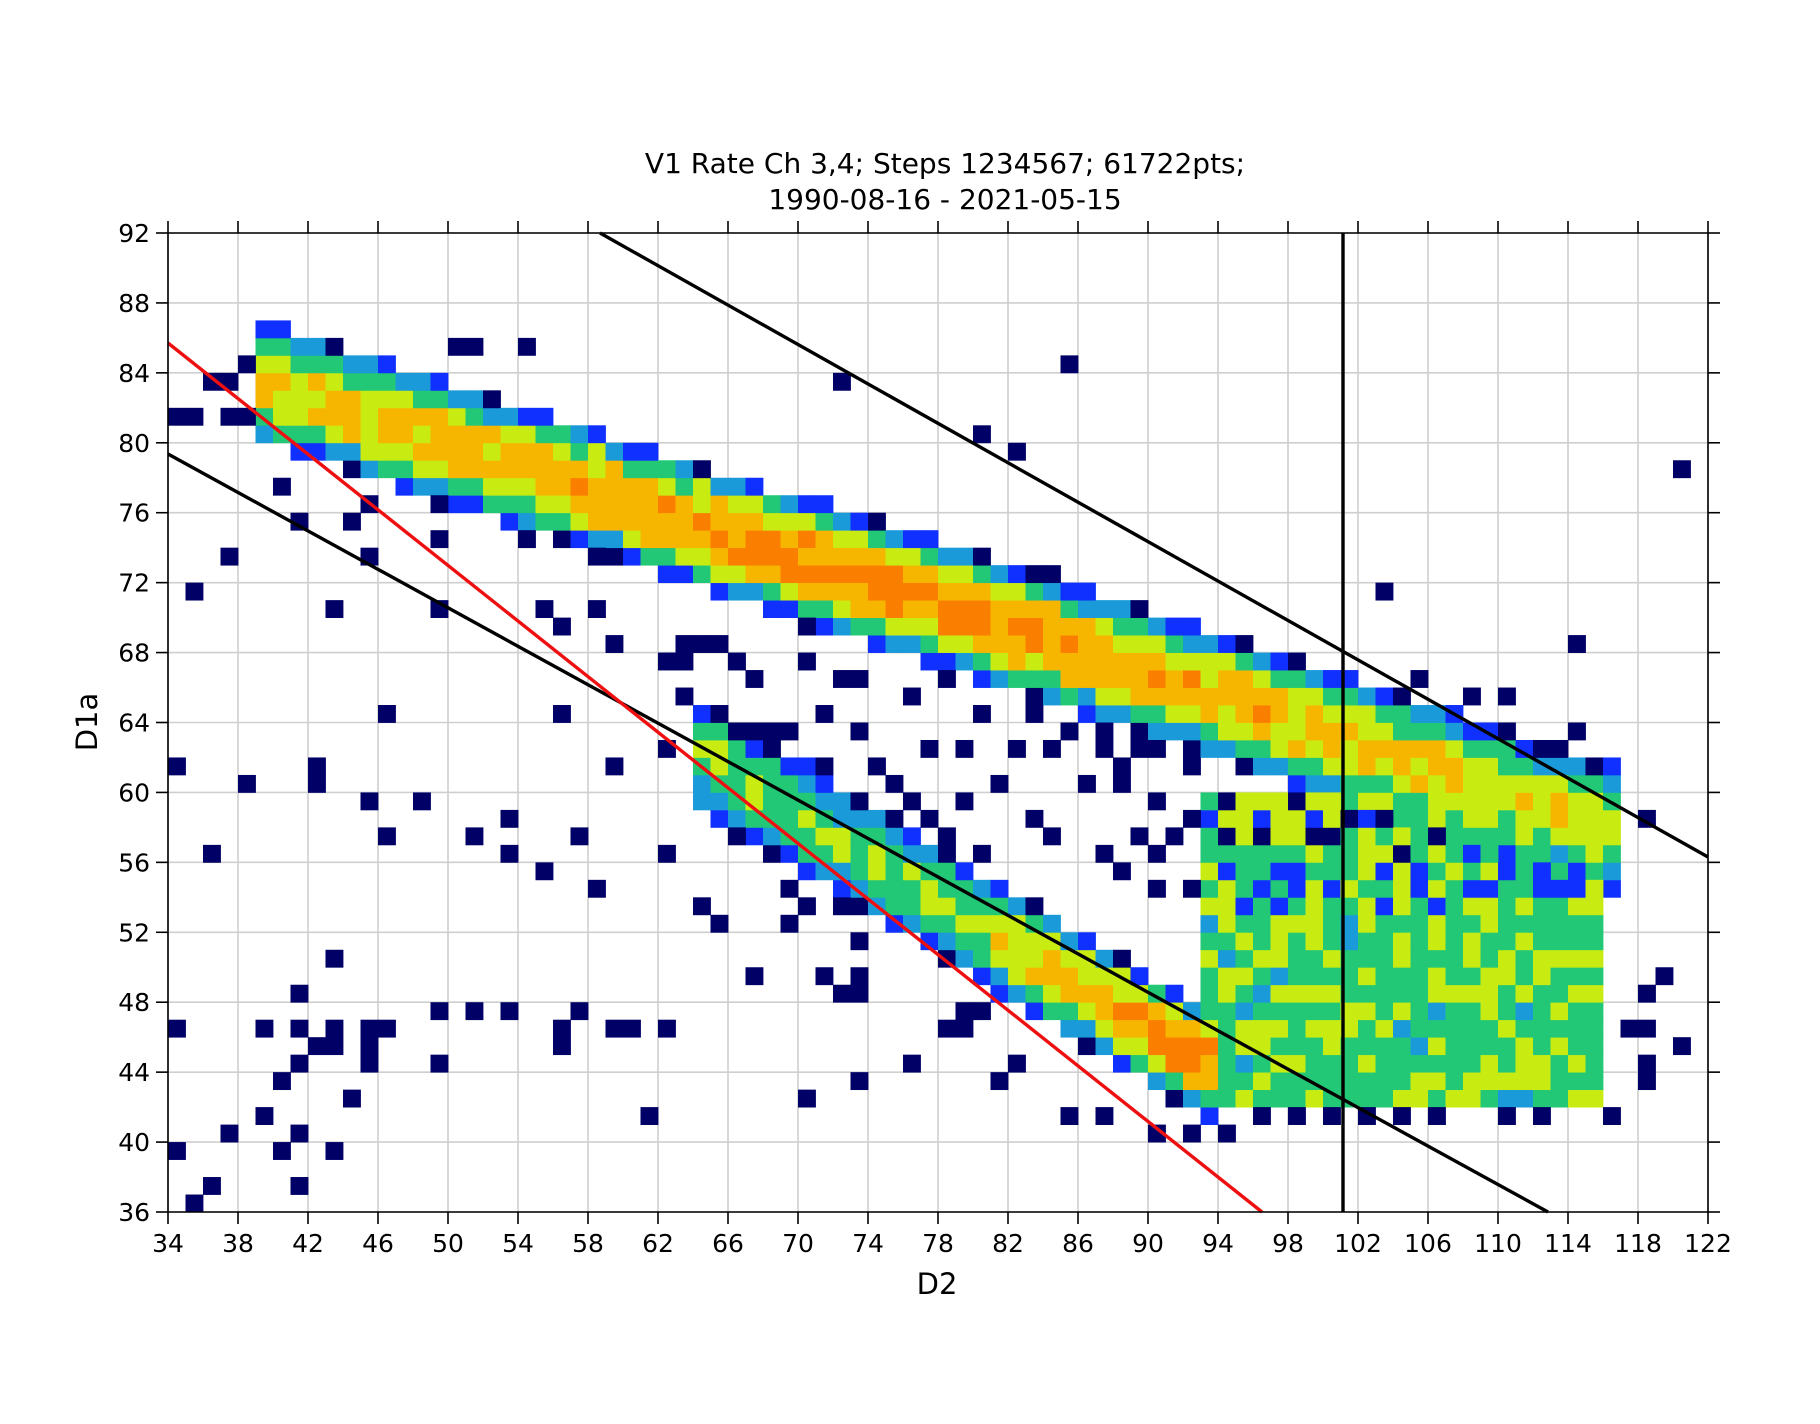  What do you see at coordinates (1428, 1243) in the screenshot?
I see `x-tick-label: 106` at bounding box center [1428, 1243].